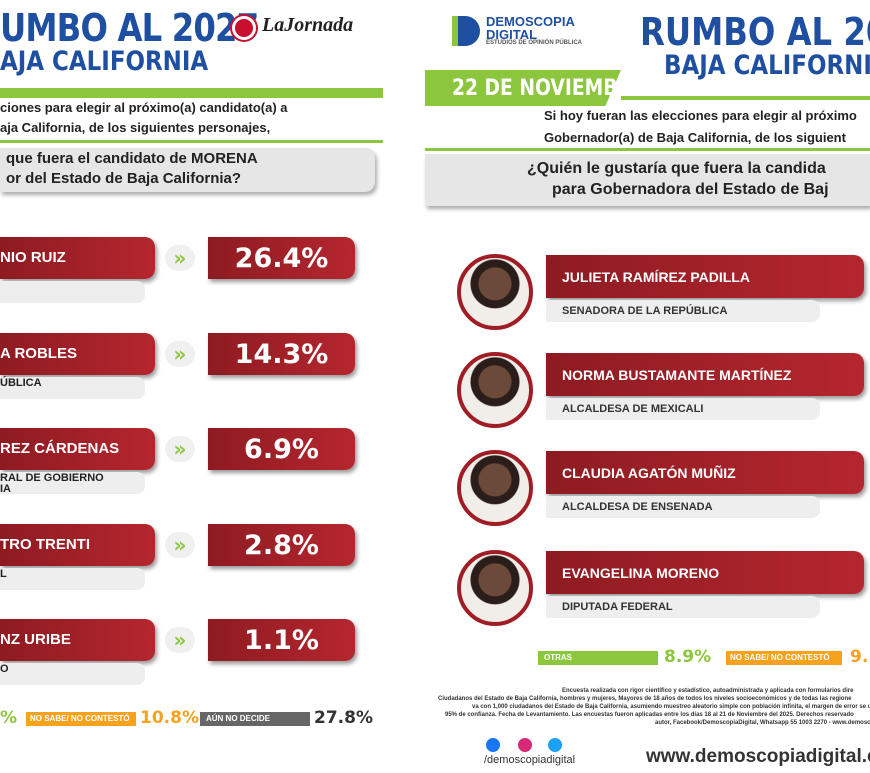  I want to click on title: UMBO AL 2027, so click(129, 28).